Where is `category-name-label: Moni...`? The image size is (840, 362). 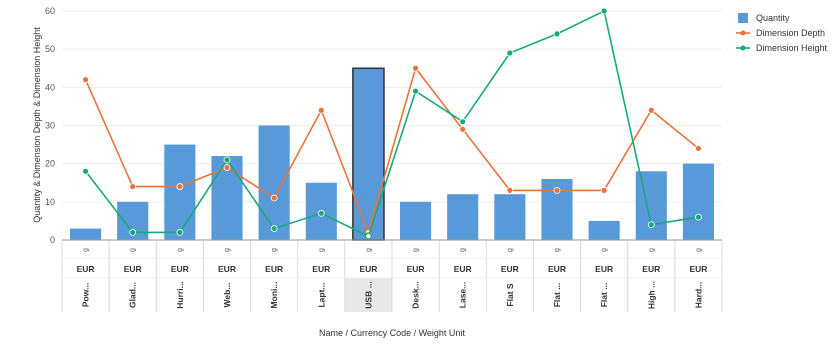
category-name-label: Moni... is located at coordinates (274, 295).